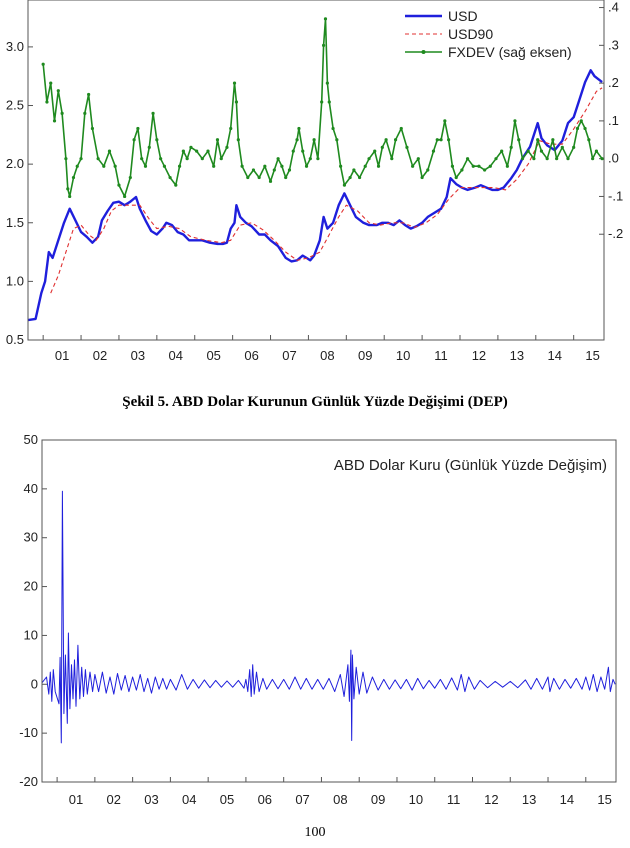 The width and height of the screenshot is (630, 848). Describe the element at coordinates (327, 355) in the screenshot. I see `x-tick-label: 08` at that location.